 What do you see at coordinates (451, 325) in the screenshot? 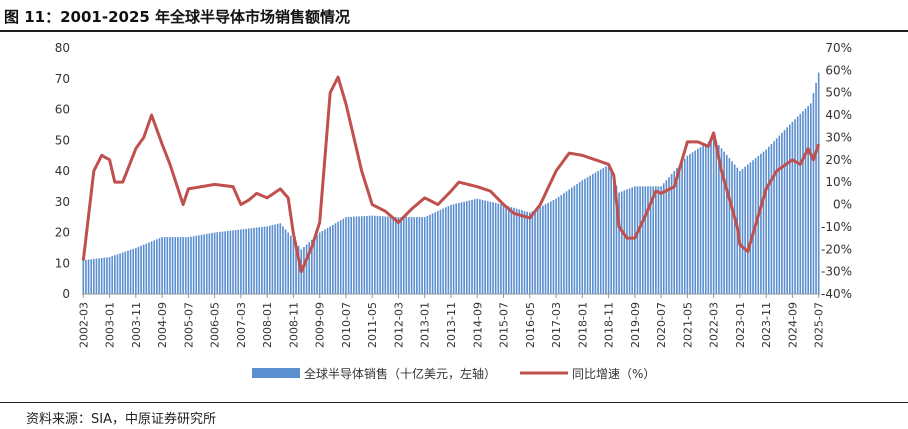
I see `x-tick-label: 2013-11` at bounding box center [451, 325].